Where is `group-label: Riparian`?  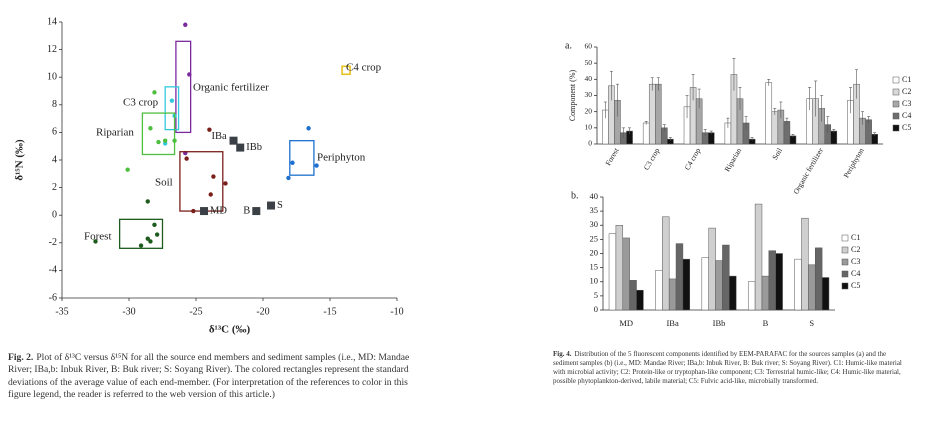 group-label: Riparian is located at coordinates (115, 133).